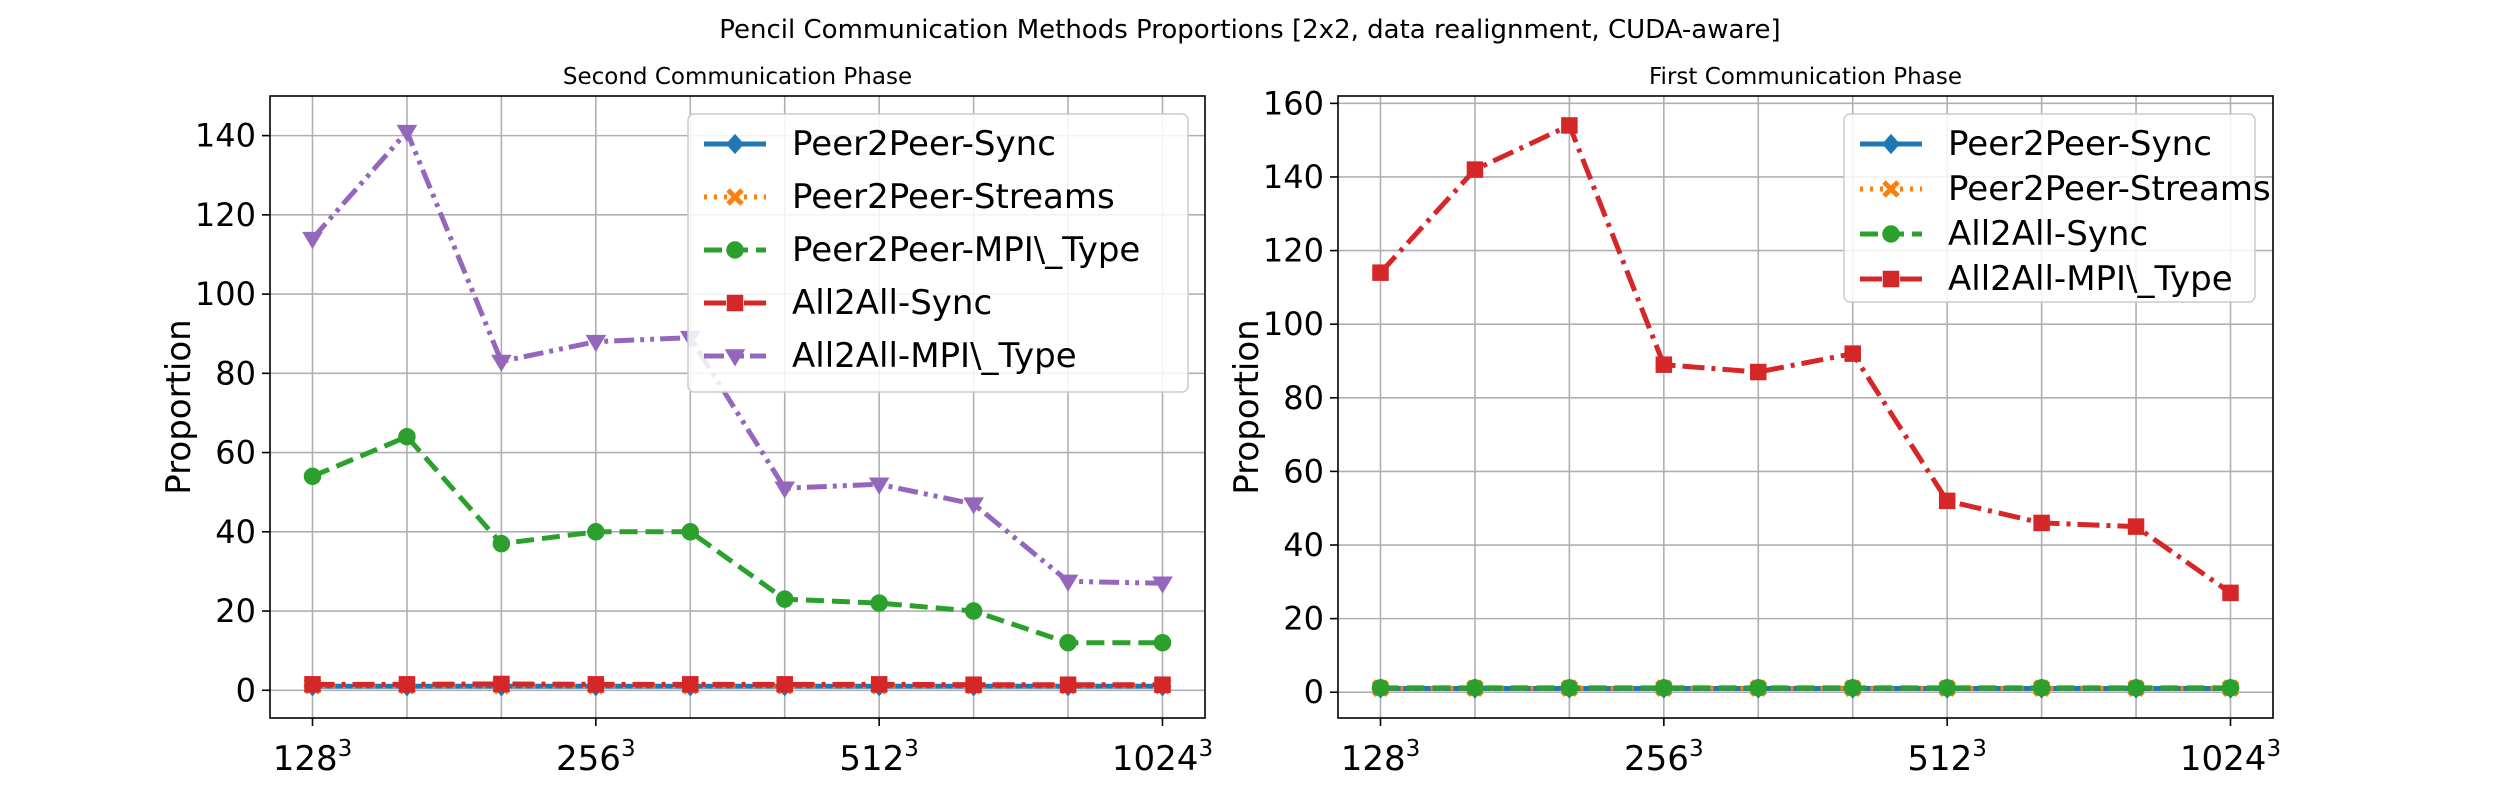 The height and width of the screenshot is (800, 2500). I want to click on y-tick-label: 160, so click(1293, 103).